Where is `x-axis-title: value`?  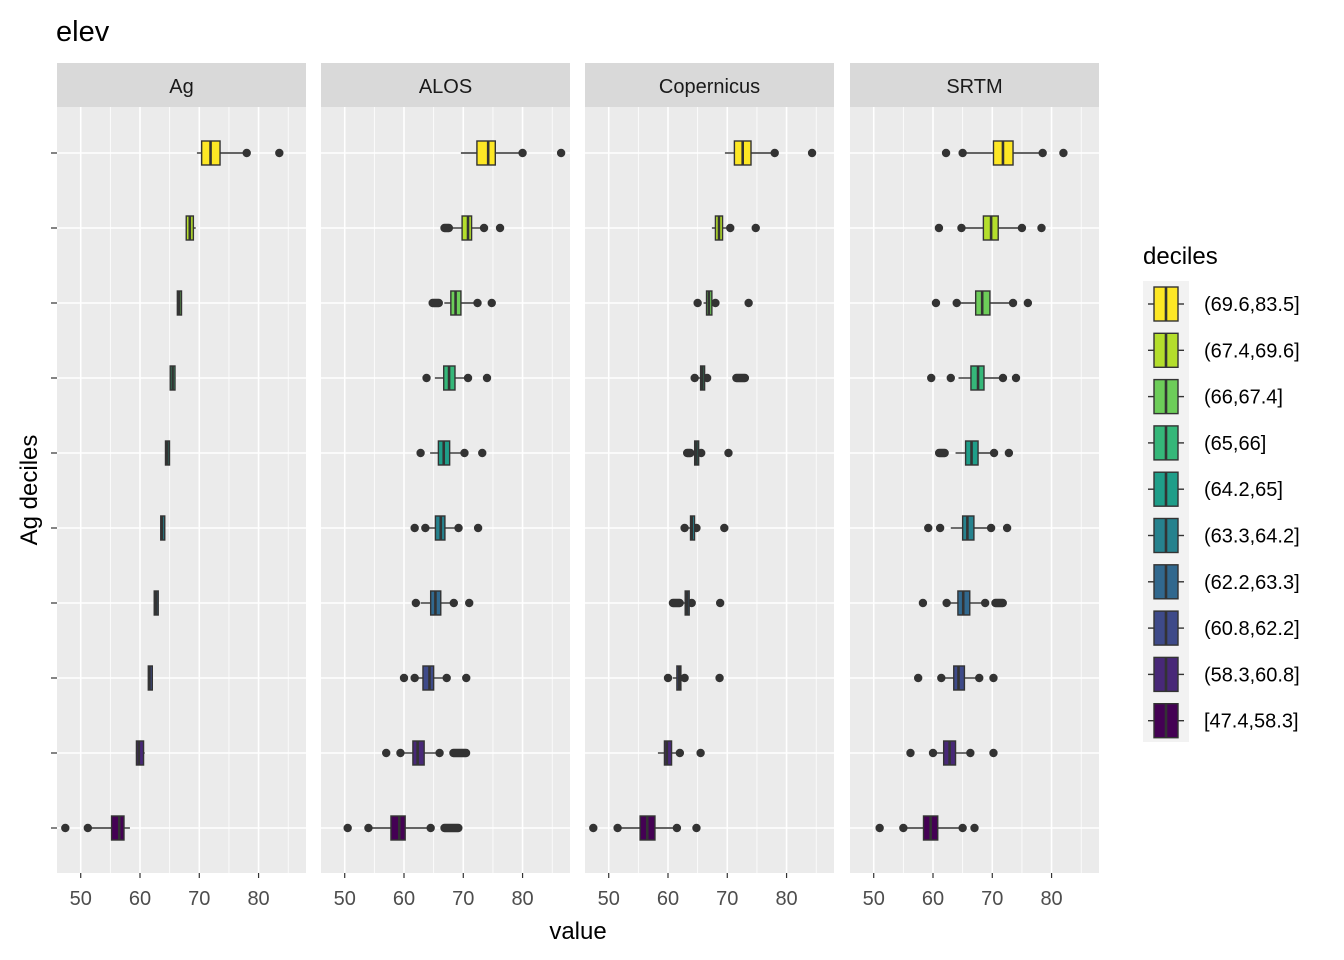
x-axis-title: value is located at coordinates (577, 931).